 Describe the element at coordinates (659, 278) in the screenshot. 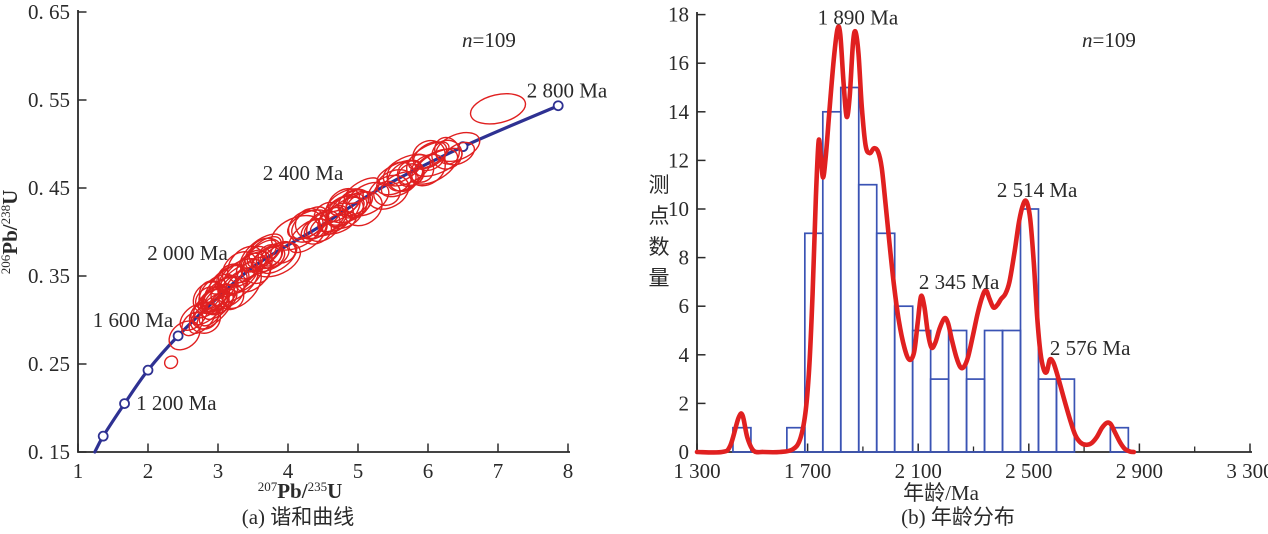

I see `y-axis-title-char: 量` at that location.